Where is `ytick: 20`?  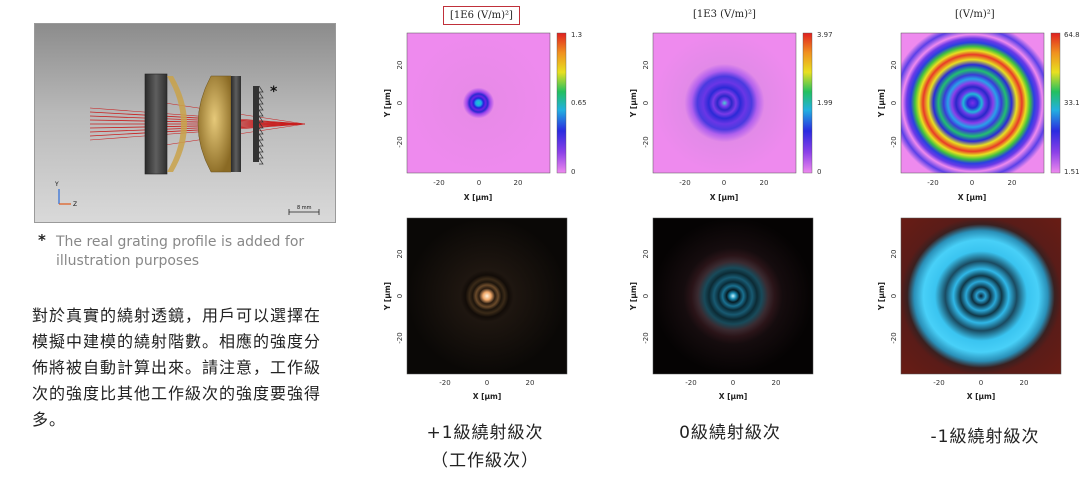
ytick: 20 is located at coordinates (400, 65).